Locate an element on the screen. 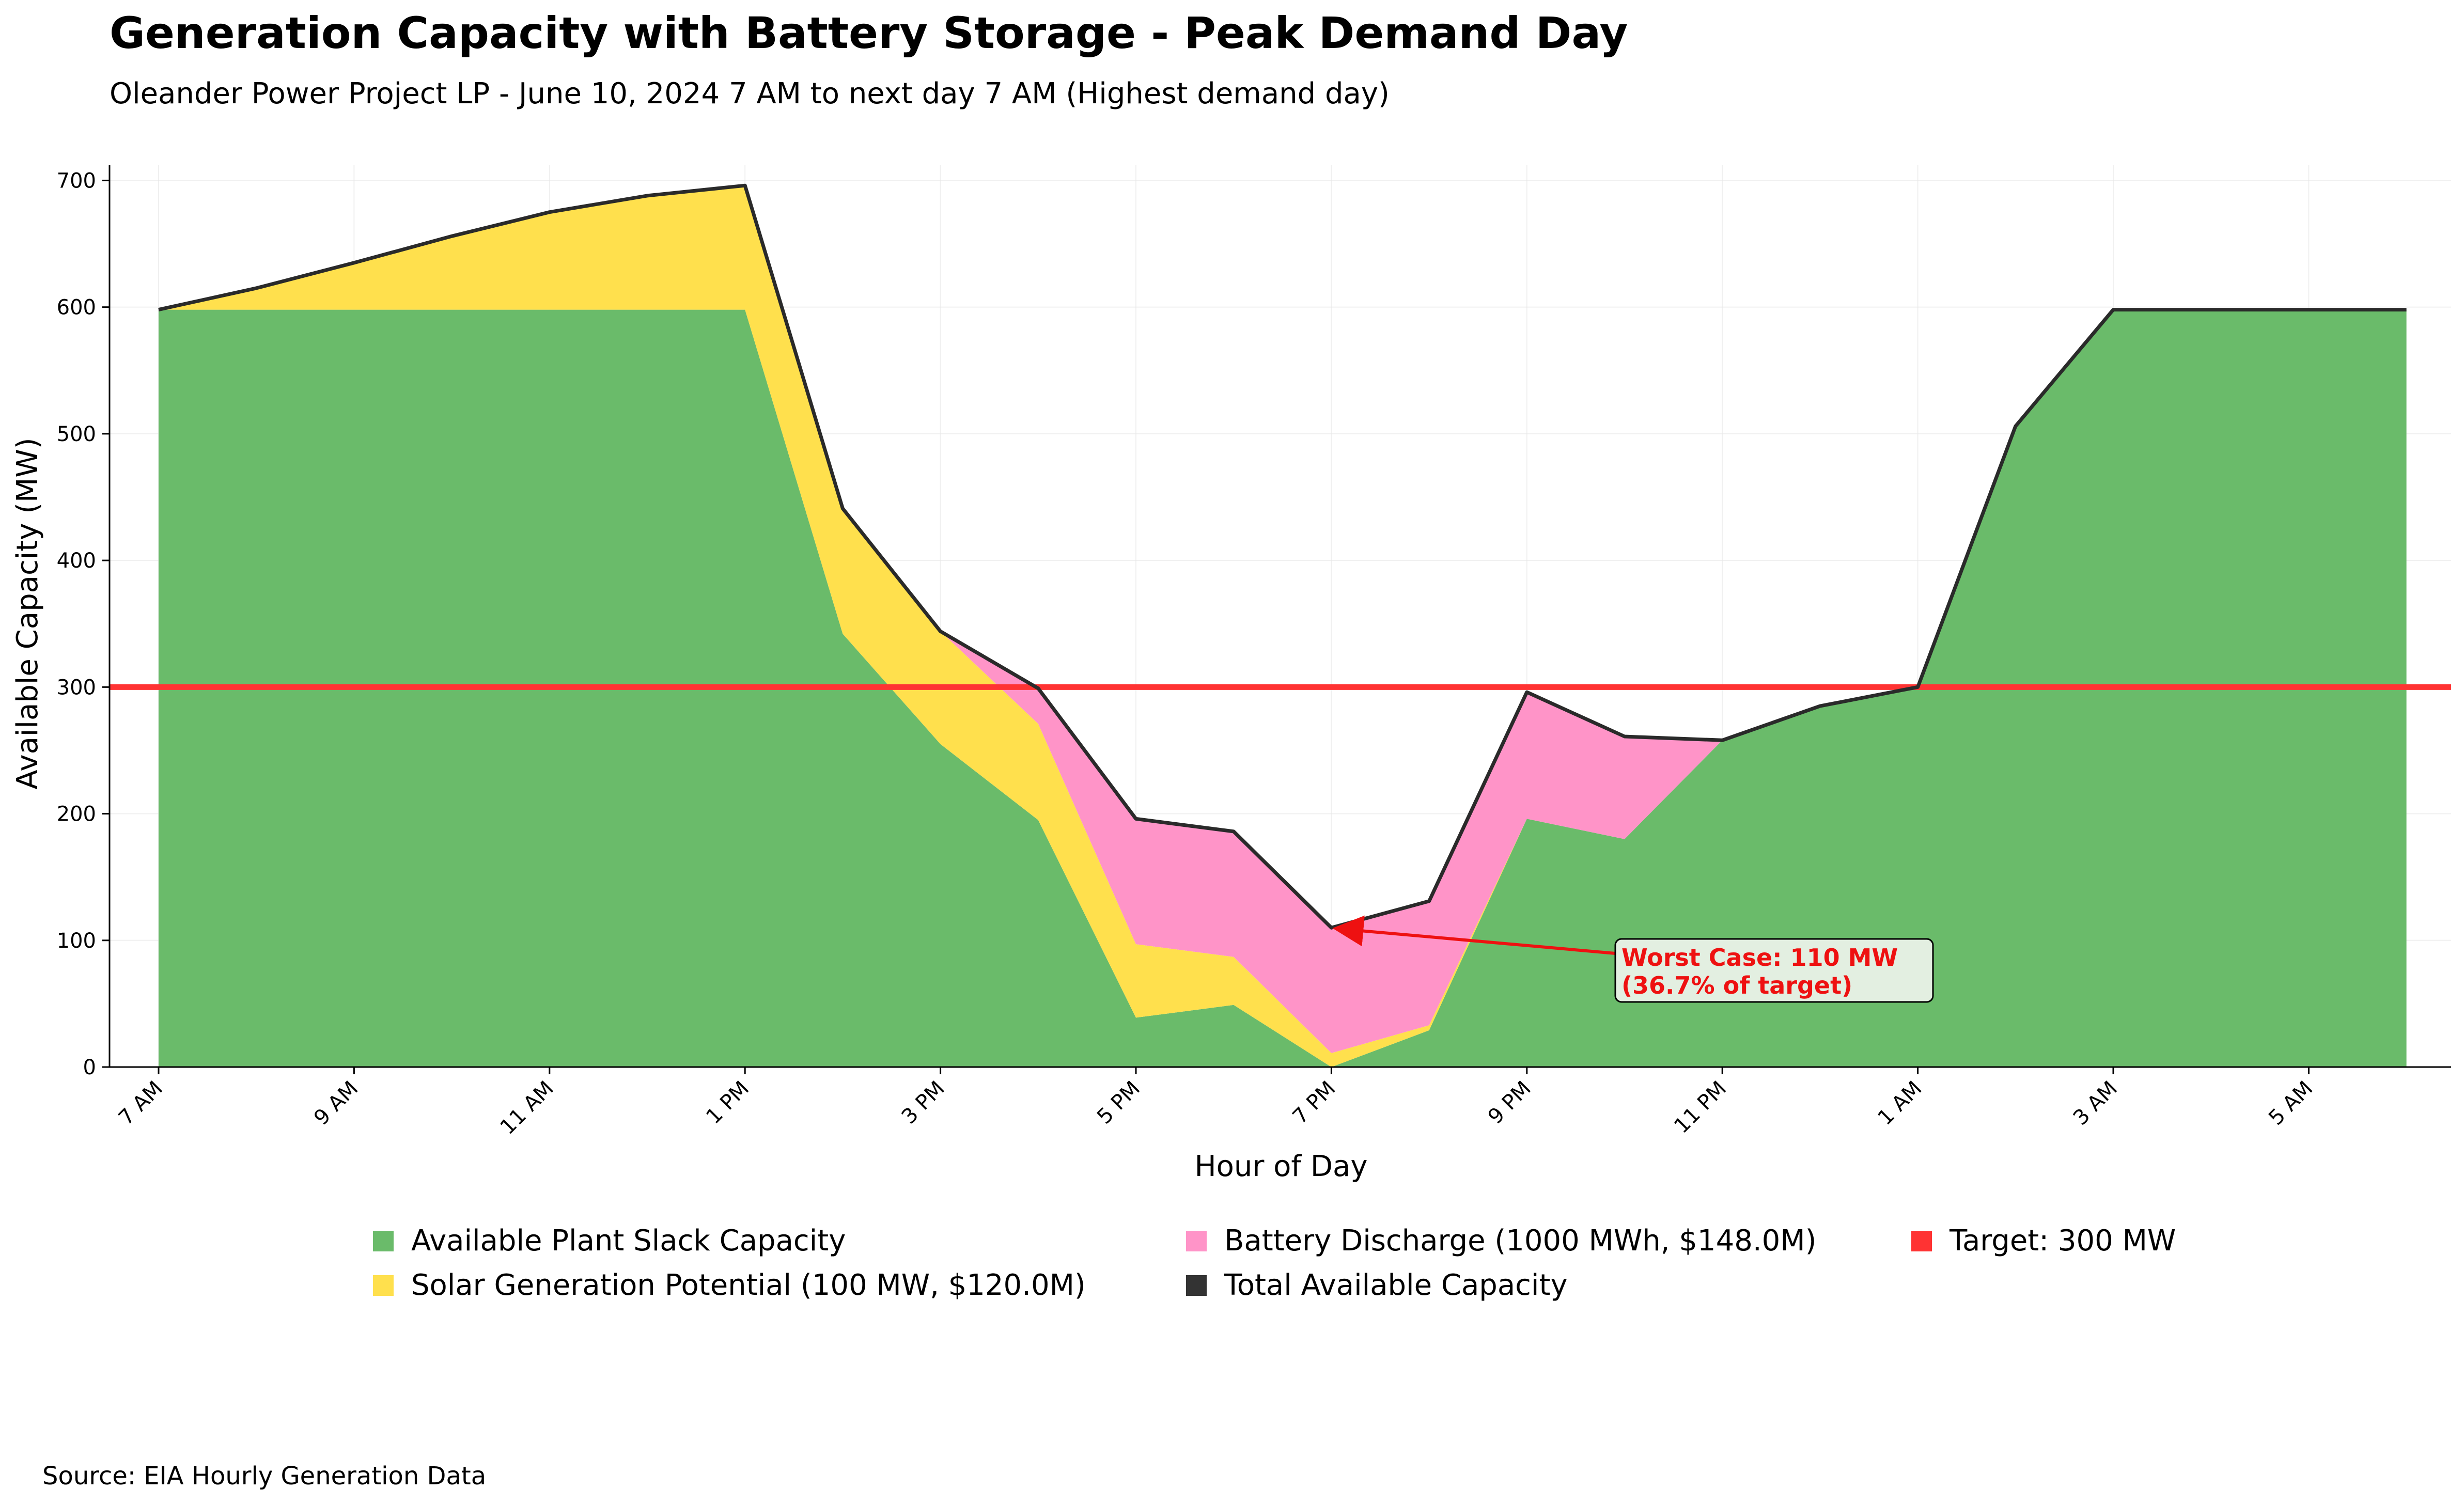 The width and height of the screenshot is (2464, 1505). legend-label-slack: Available Plant Slack Capacity is located at coordinates (628, 1241).